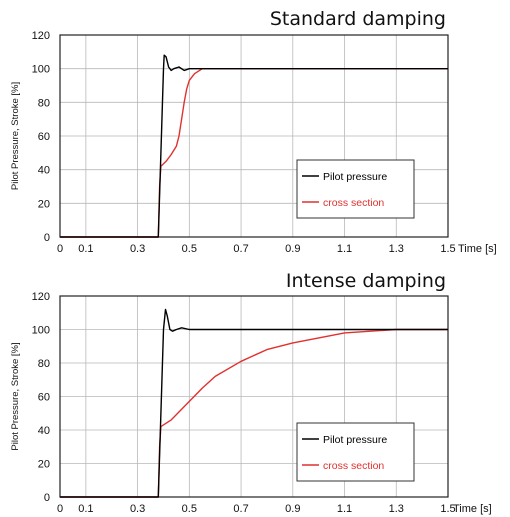  I want to click on chart-title: Intense damping, so click(366, 281).